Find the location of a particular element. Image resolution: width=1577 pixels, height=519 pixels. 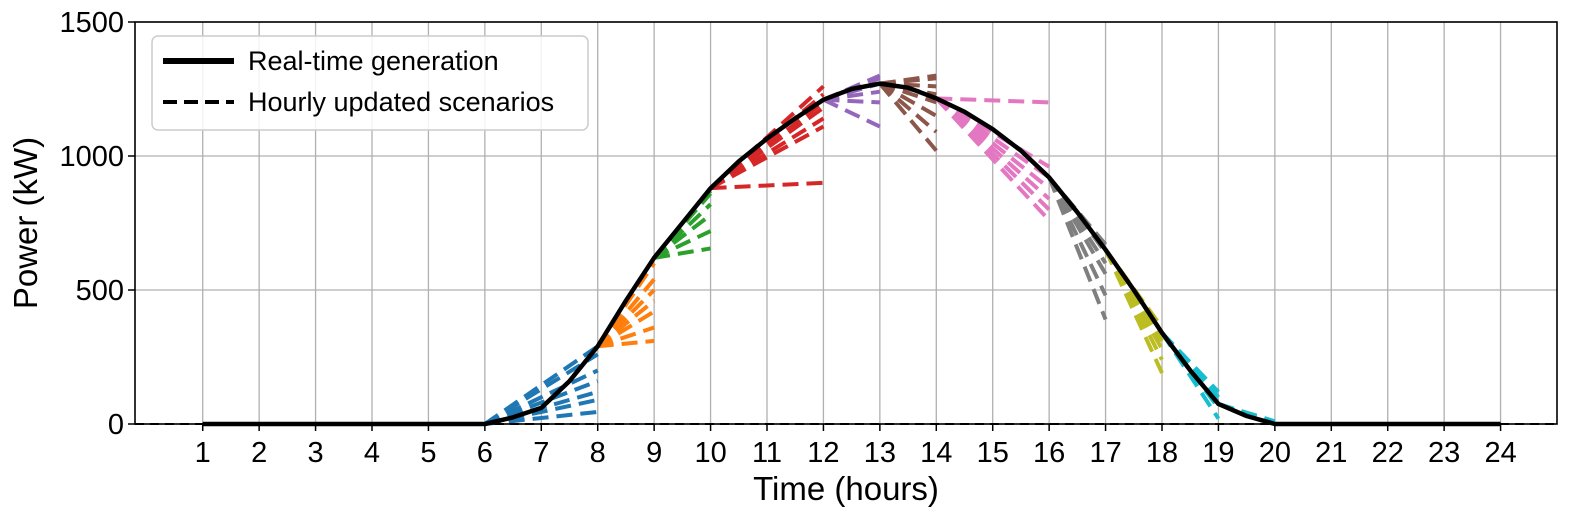

x-tick-label: 9 is located at coordinates (654, 453).